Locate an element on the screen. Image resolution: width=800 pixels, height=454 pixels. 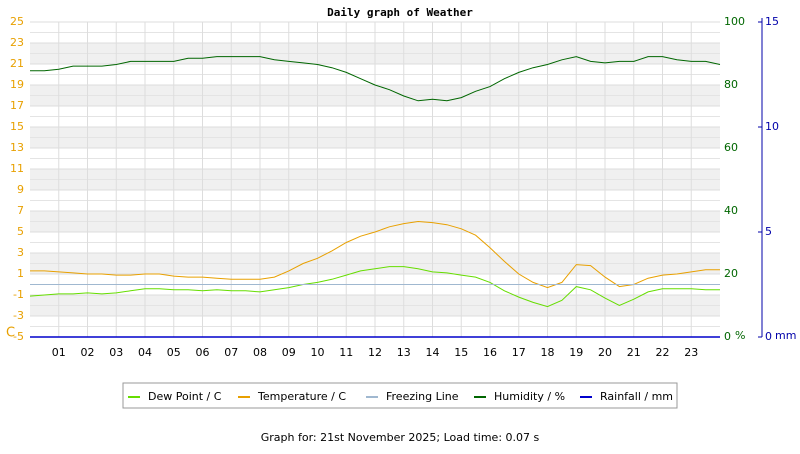
y-tick-label: 11 is located at coordinates (17, 168).